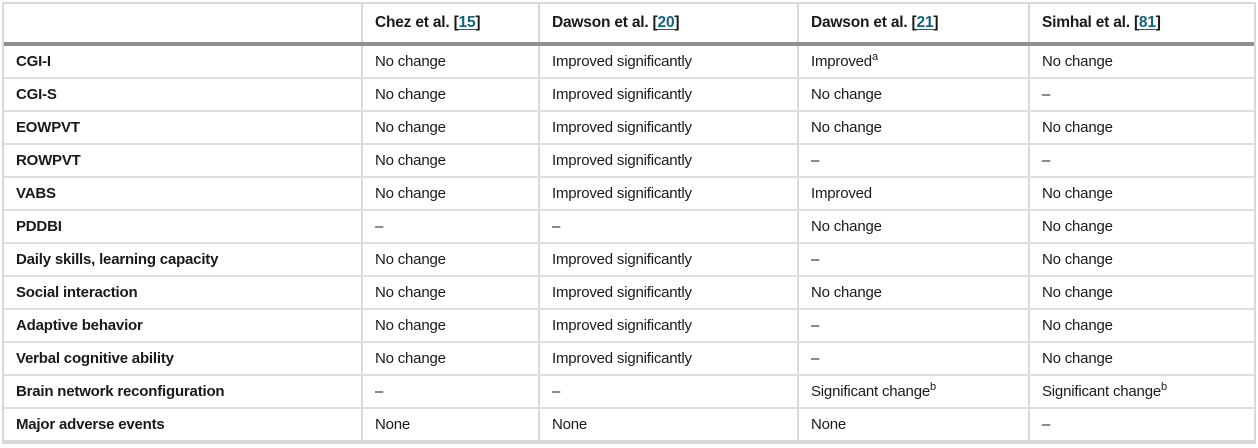  Describe the element at coordinates (183, 95) in the screenshot. I see `row-label: CGI-S` at that location.